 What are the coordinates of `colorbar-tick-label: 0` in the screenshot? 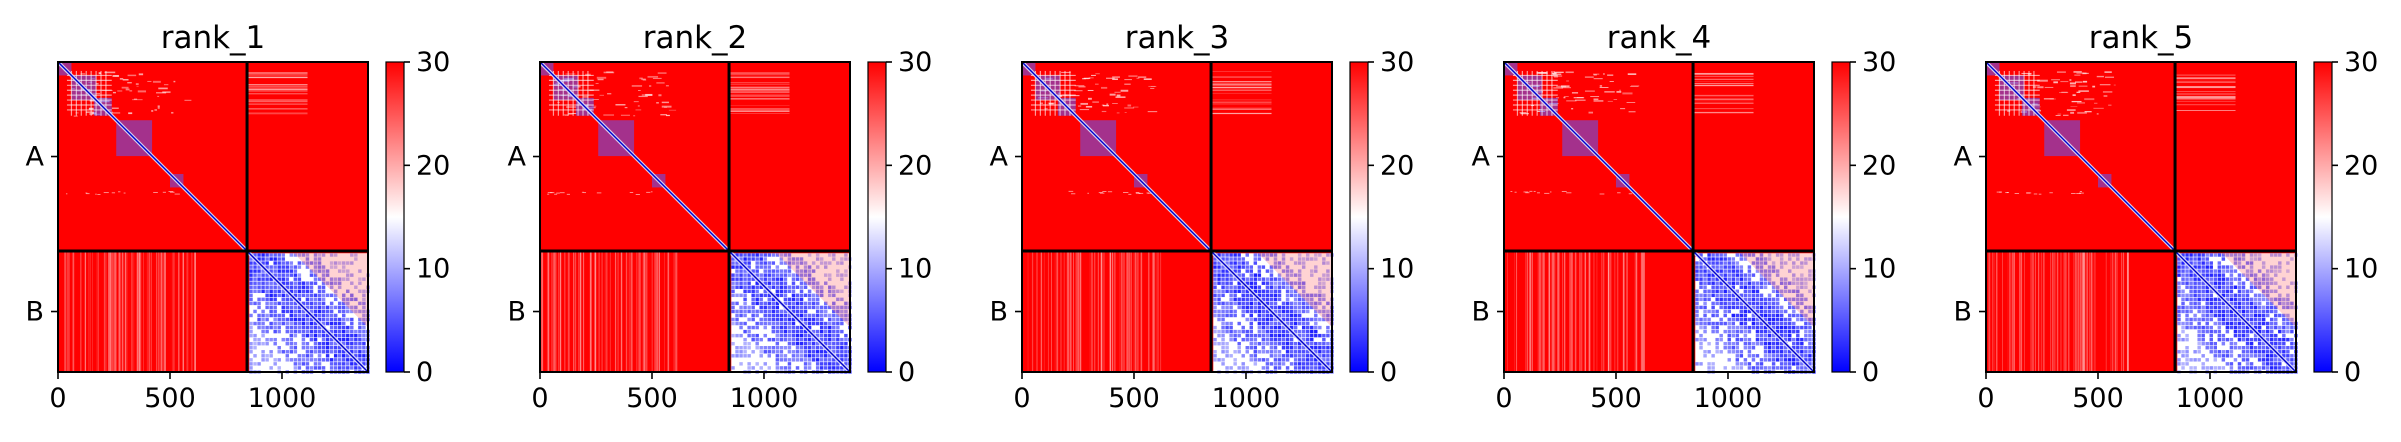 It's located at (906, 372).